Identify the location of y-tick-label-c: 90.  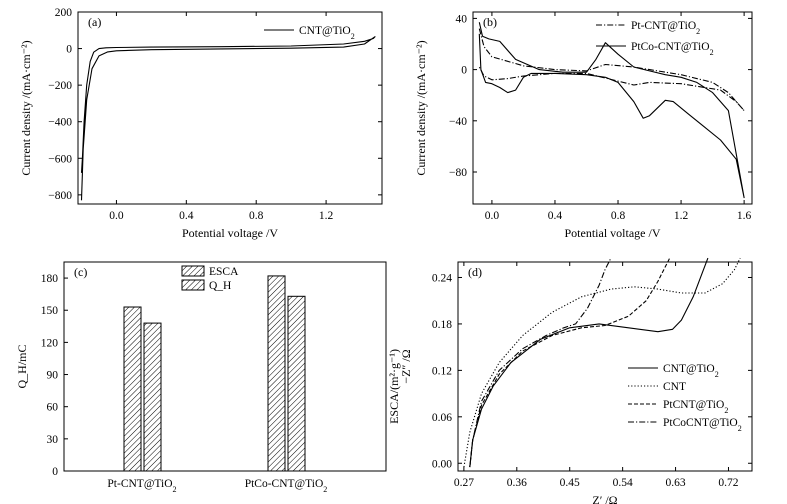
(53, 376).